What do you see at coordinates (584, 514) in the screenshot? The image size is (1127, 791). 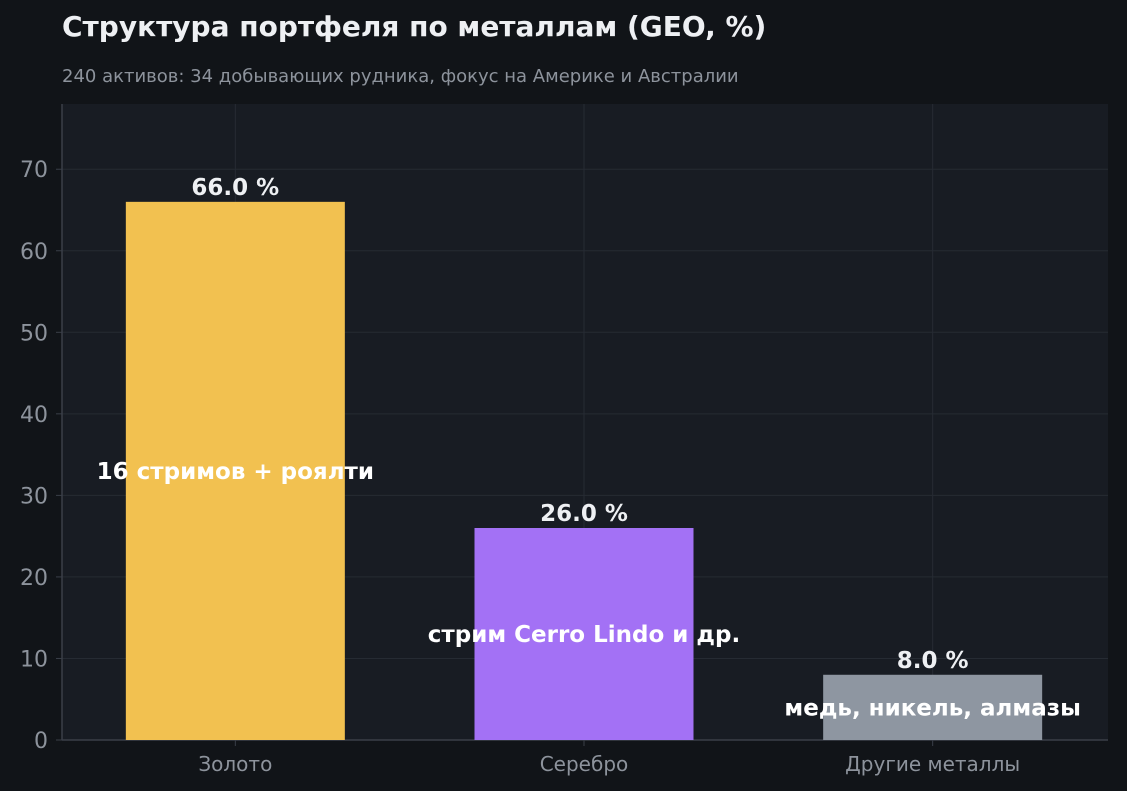 I see `value-label: 26.0 %` at bounding box center [584, 514].